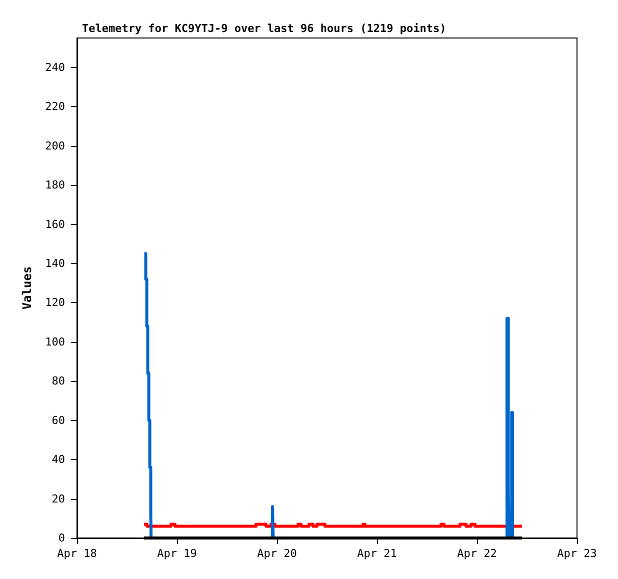  What do you see at coordinates (55, 303) in the screenshot?
I see `y-tick-label: 120` at bounding box center [55, 303].